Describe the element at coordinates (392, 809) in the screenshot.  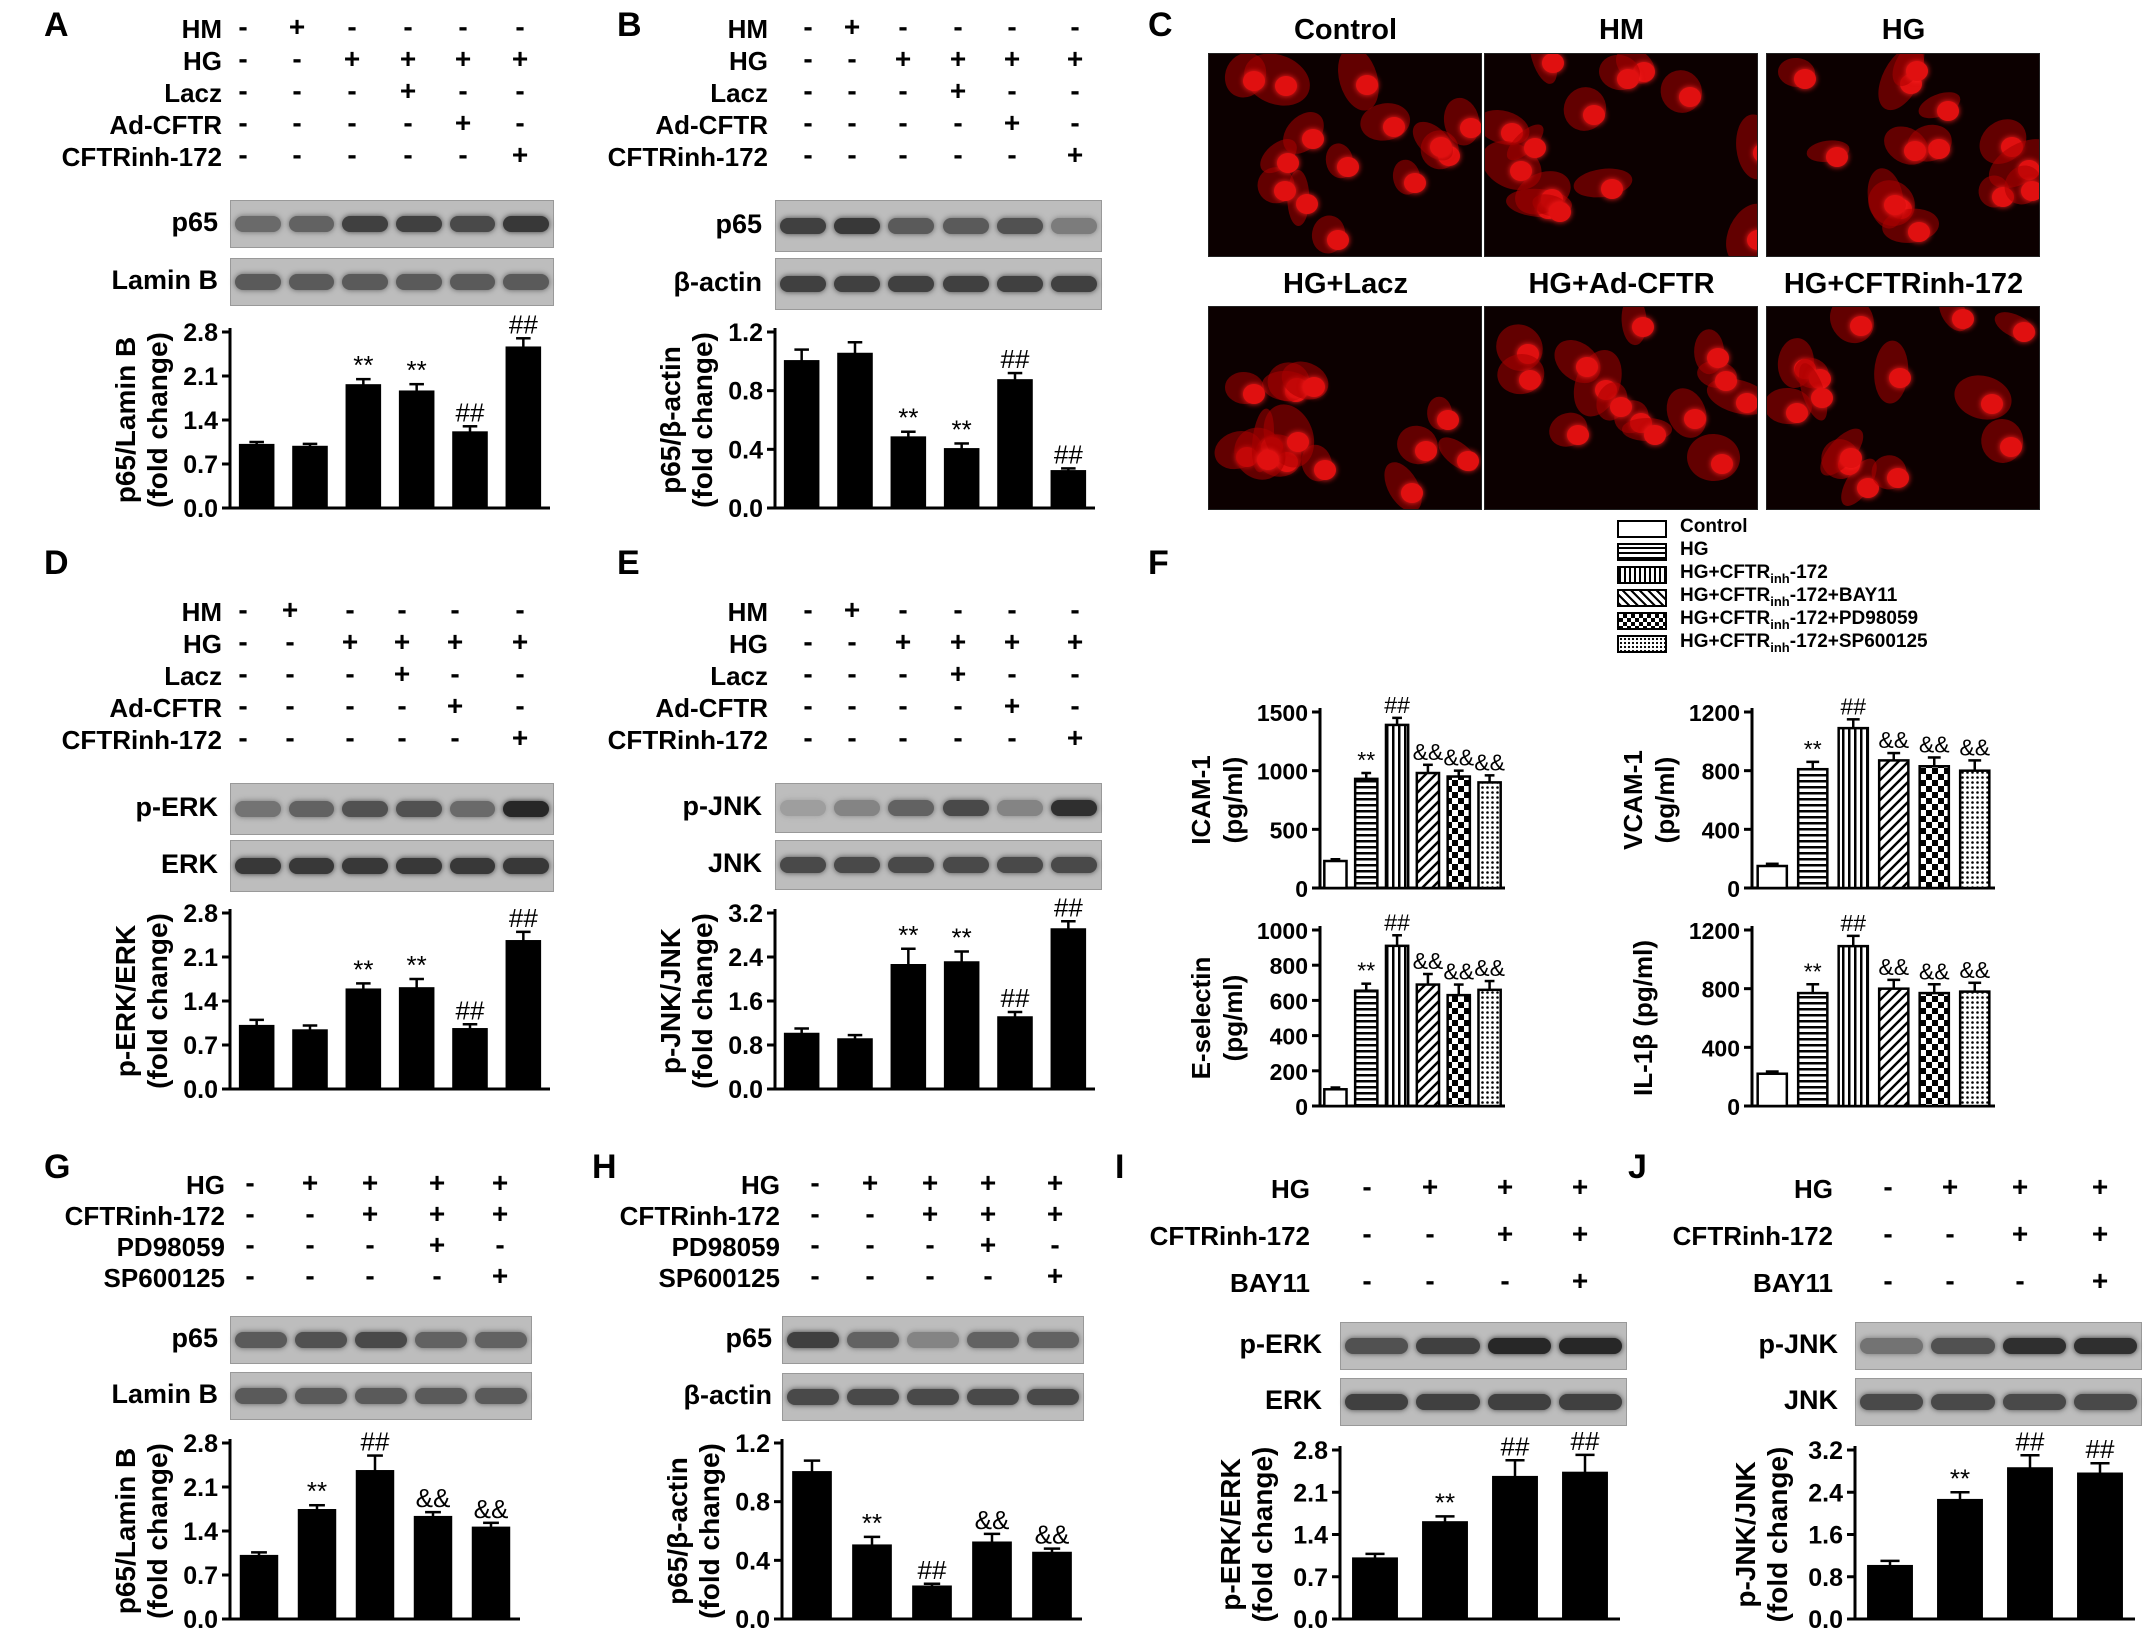
I see `blot-strip-d` at that location.